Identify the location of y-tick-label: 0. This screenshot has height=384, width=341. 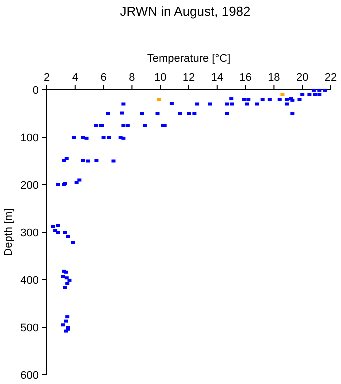
(35, 91).